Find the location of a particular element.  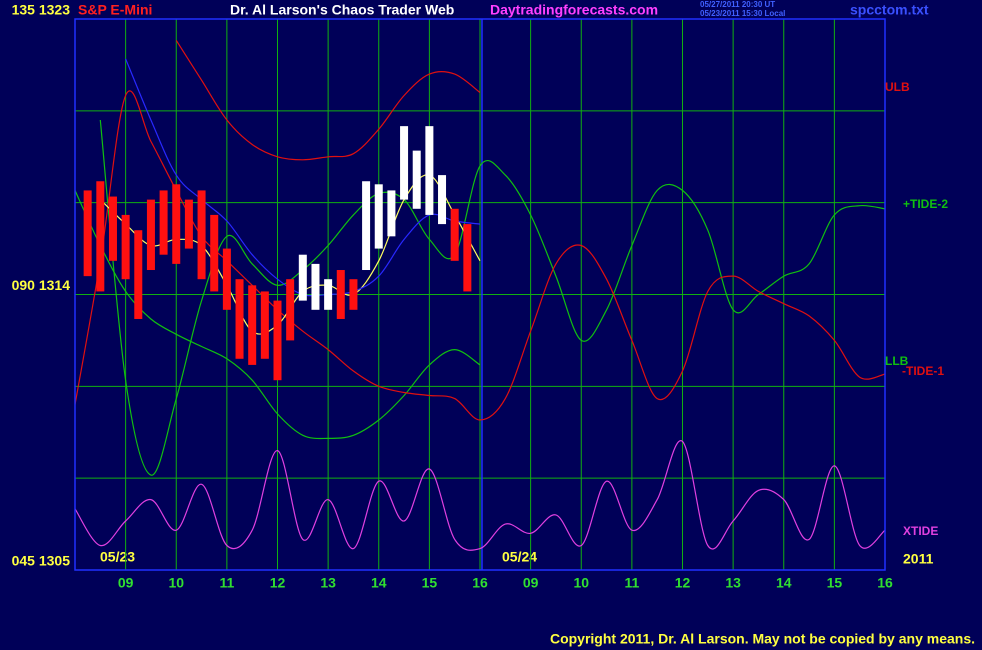

file-name: spcctom.txt is located at coordinates (889, 10).